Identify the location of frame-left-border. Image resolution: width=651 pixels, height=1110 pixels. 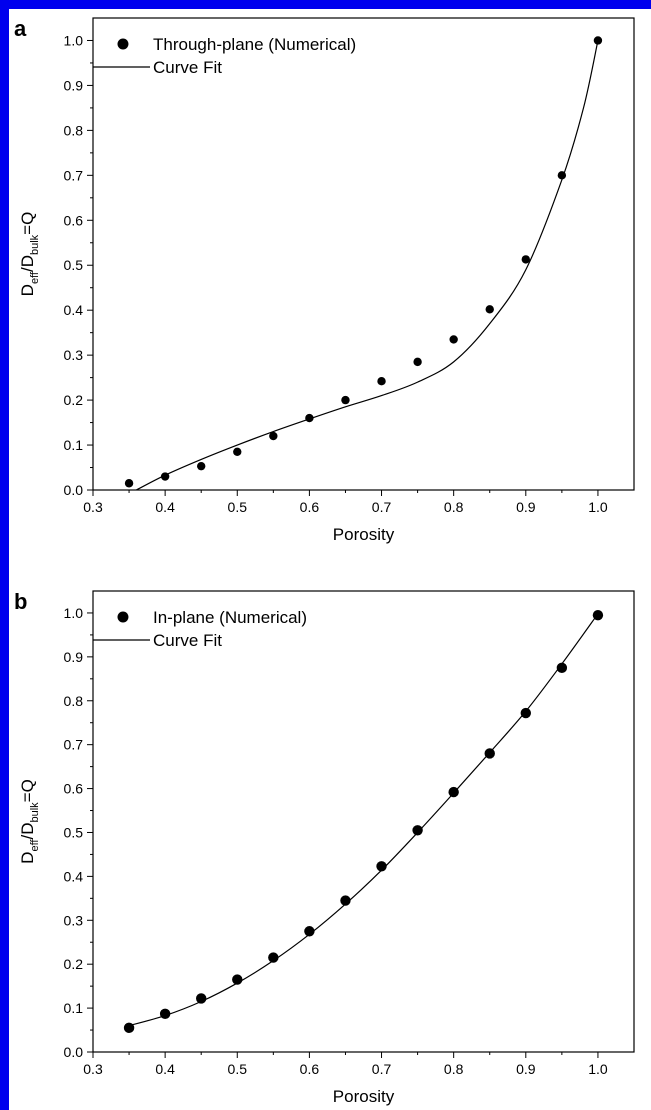
(4, 555).